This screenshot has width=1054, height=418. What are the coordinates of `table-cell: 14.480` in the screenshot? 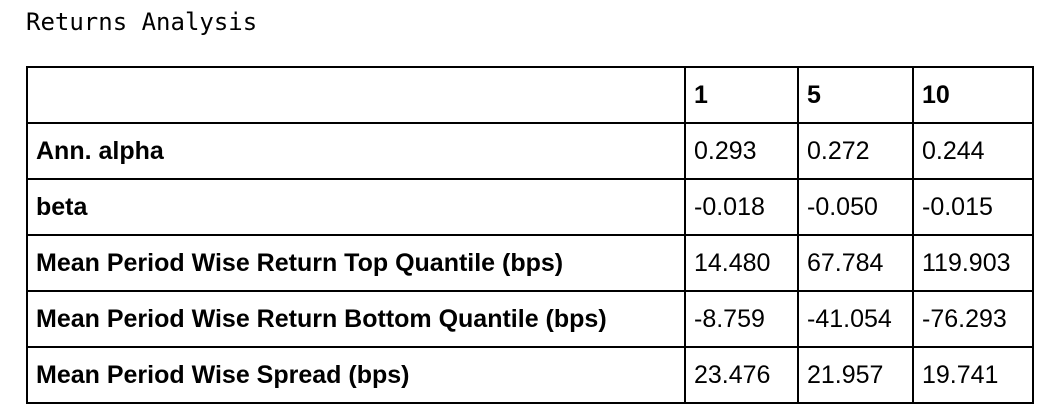 It's located at (741, 263).